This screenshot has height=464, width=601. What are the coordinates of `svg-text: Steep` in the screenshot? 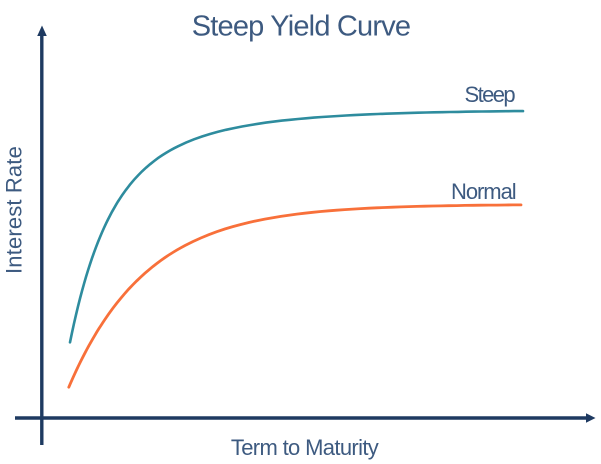 It's located at (490, 94).